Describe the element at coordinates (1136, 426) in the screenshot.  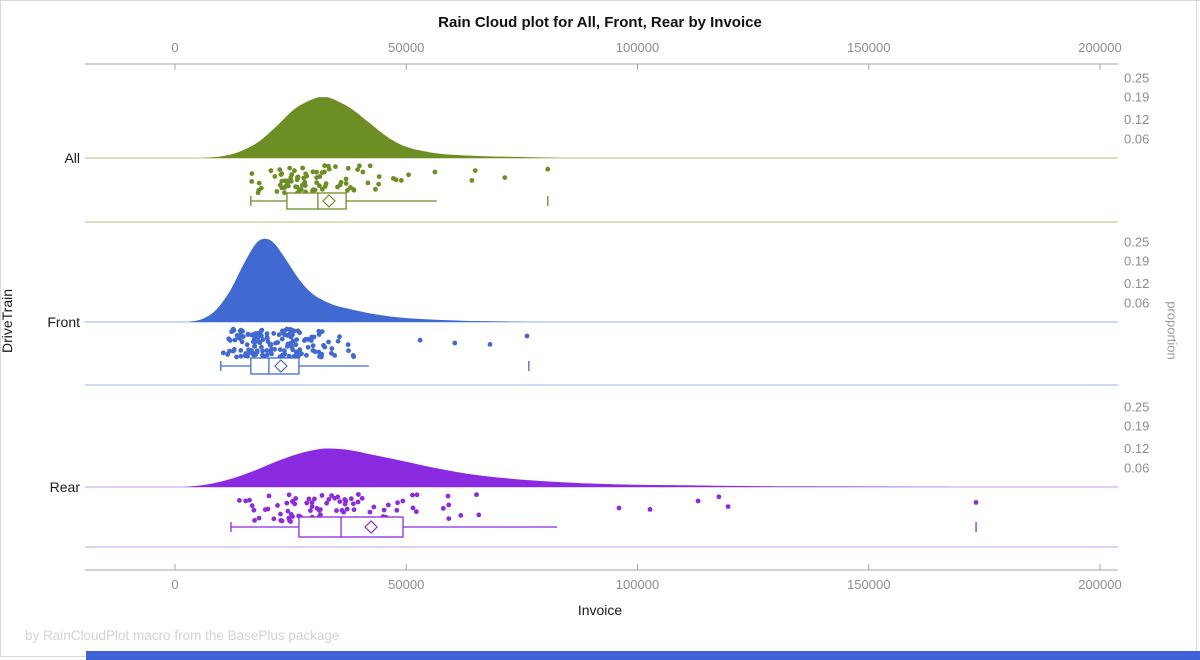
I see `proportion-tick-label-Rear: 0.19` at that location.